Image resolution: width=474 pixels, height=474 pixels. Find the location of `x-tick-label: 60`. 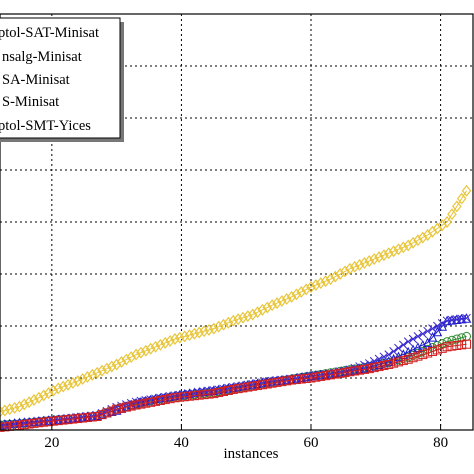

x-tick-label: 60 is located at coordinates (311, 443).